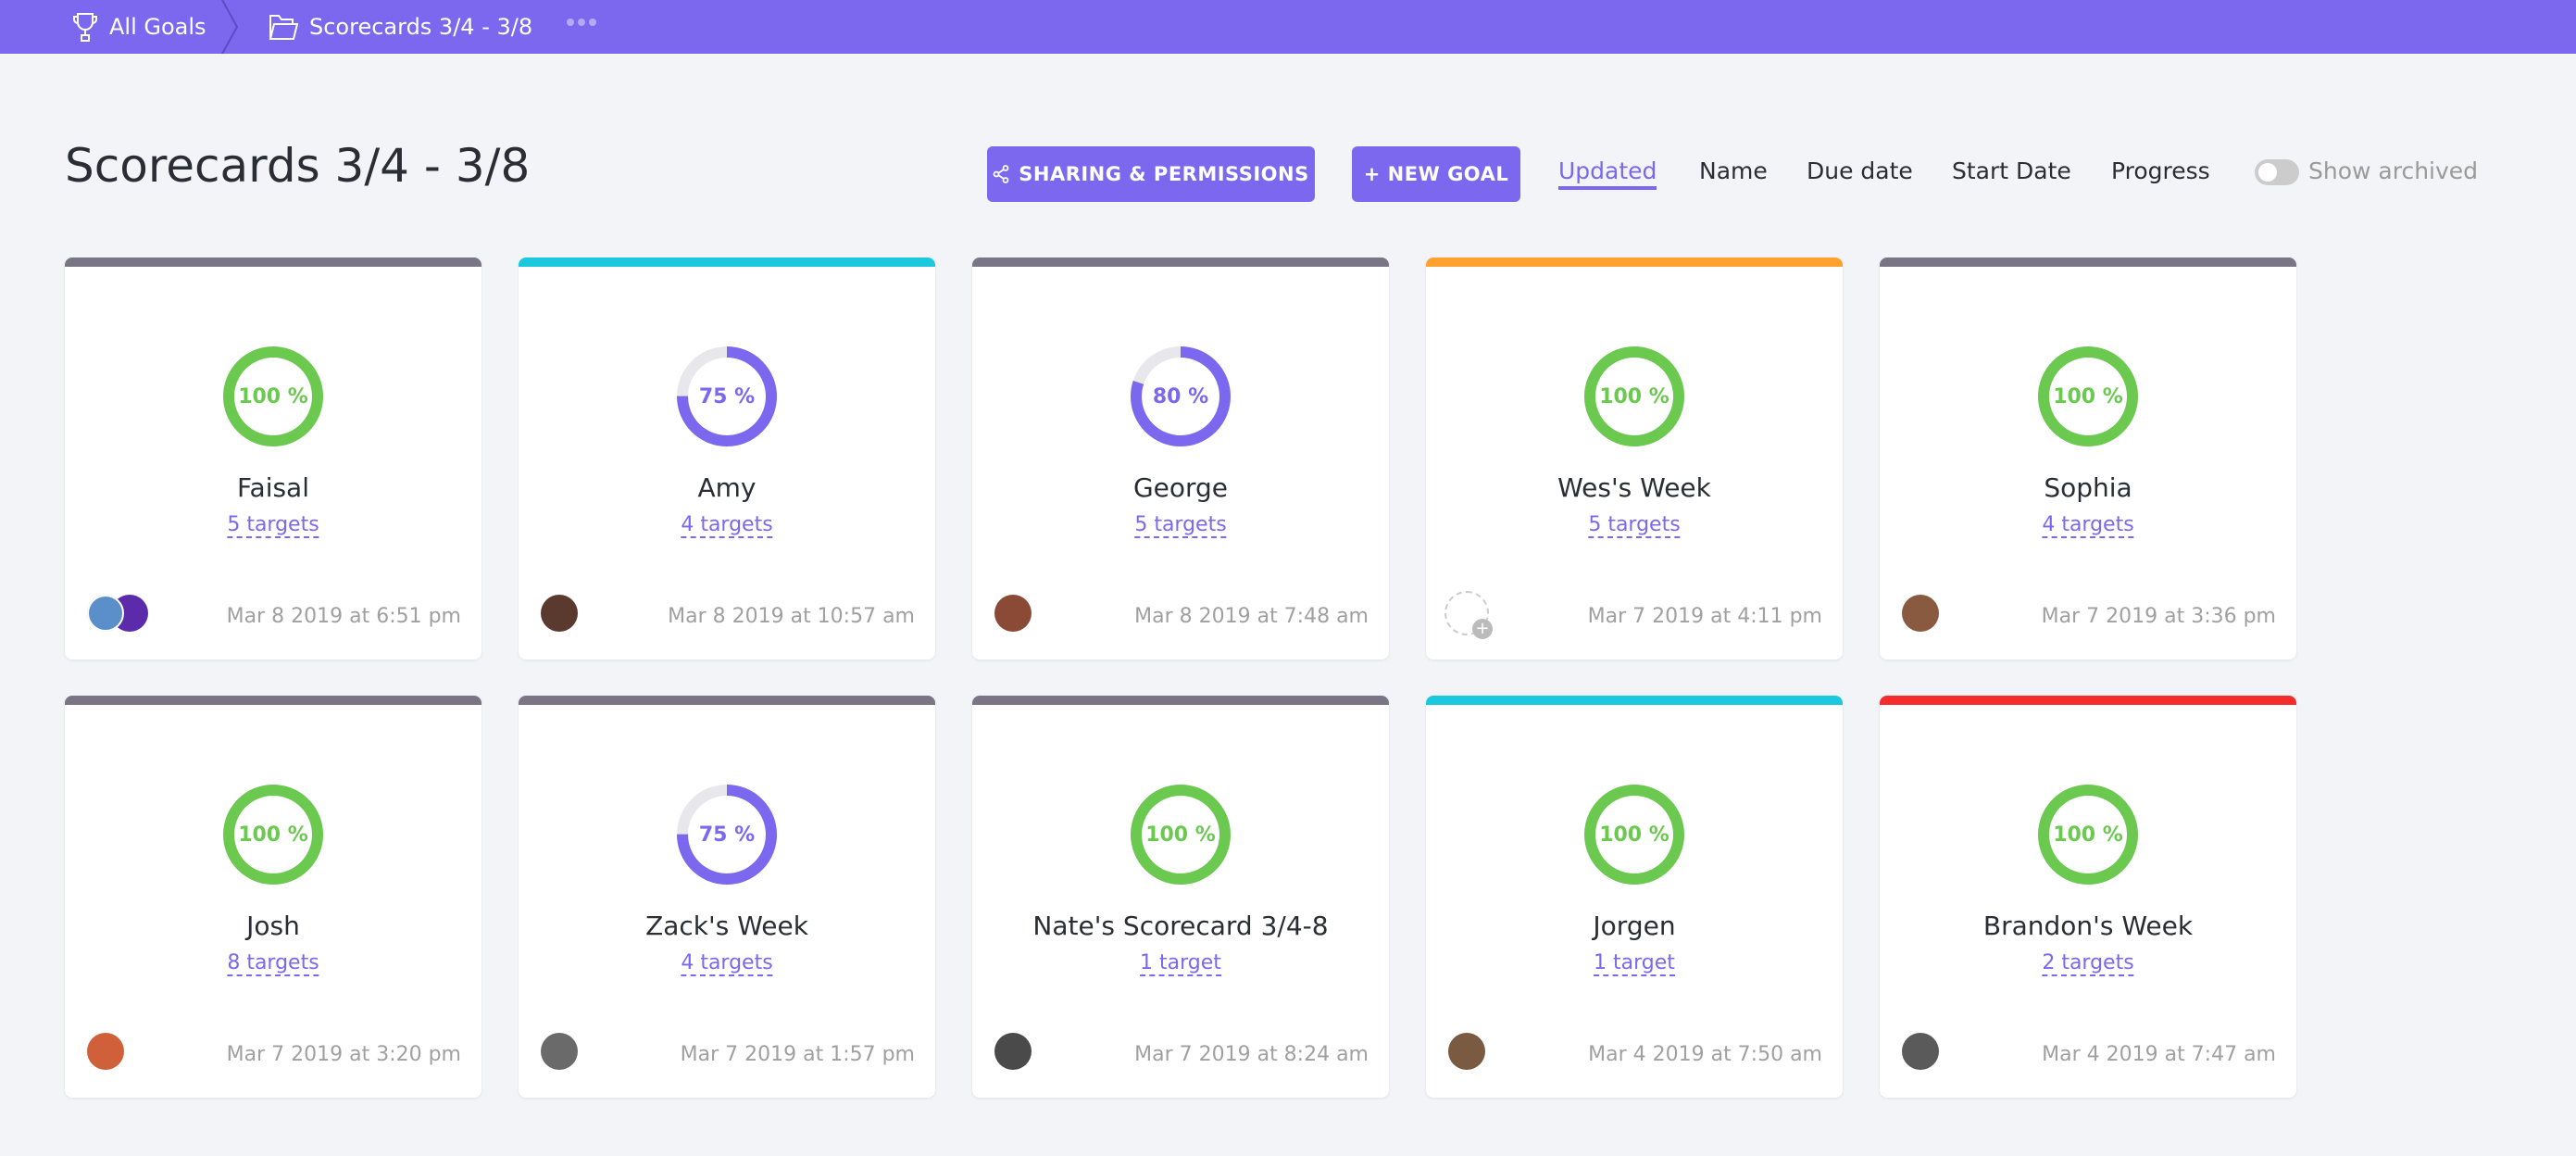 The height and width of the screenshot is (1156, 2576). I want to click on sort-progress: Progress, so click(2160, 170).